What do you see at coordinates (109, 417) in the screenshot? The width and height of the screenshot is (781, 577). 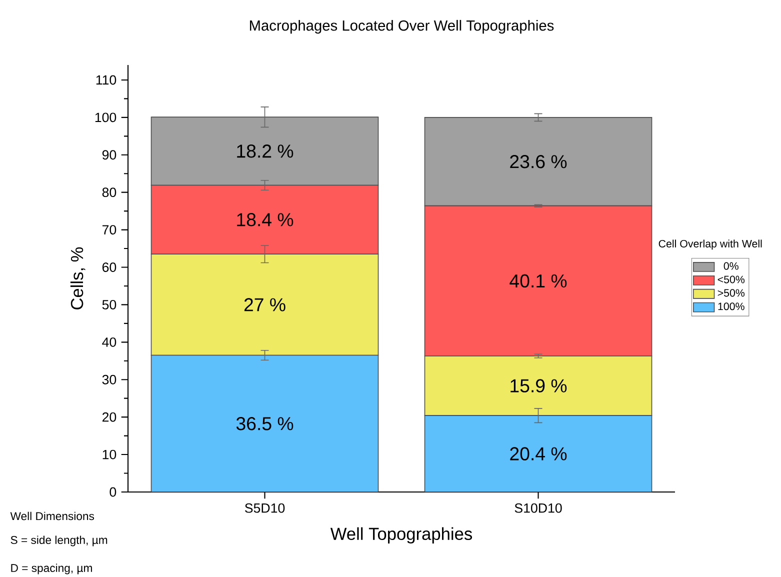 I see `y-tick-label: 20` at bounding box center [109, 417].